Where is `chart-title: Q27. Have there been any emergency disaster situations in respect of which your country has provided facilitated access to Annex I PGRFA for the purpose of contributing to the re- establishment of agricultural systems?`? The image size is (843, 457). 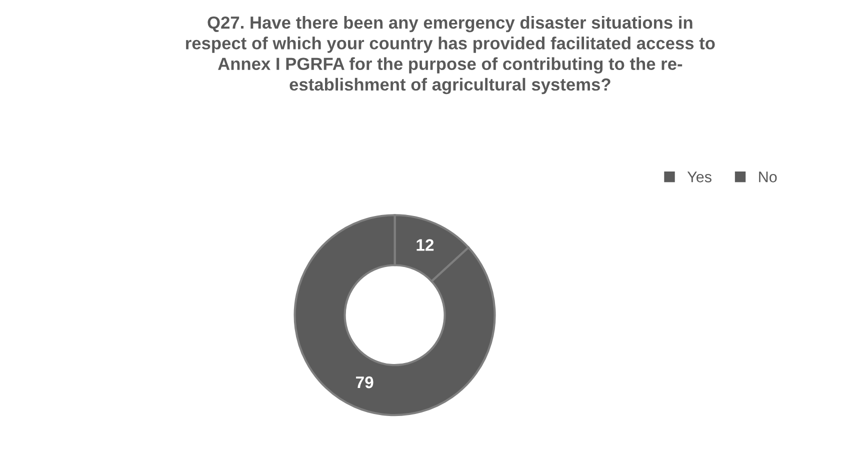 chart-title: Q27. Have there been any emergency disaster situations in respect of which your country has provided facilitated access to Annex I PGRFA for the purpose of contributing to the re- establishment of agricultural systems? is located at coordinates (450, 55).